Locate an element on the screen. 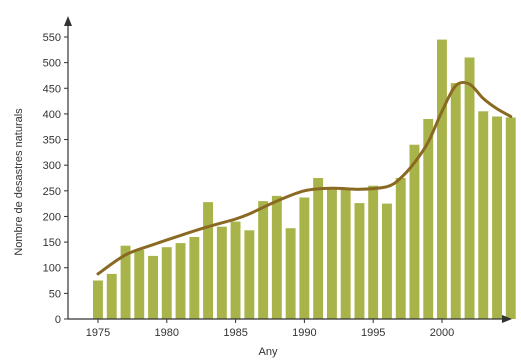 This screenshot has width=521, height=360. x-tick-label-1975: 1975 is located at coordinates (98, 333).